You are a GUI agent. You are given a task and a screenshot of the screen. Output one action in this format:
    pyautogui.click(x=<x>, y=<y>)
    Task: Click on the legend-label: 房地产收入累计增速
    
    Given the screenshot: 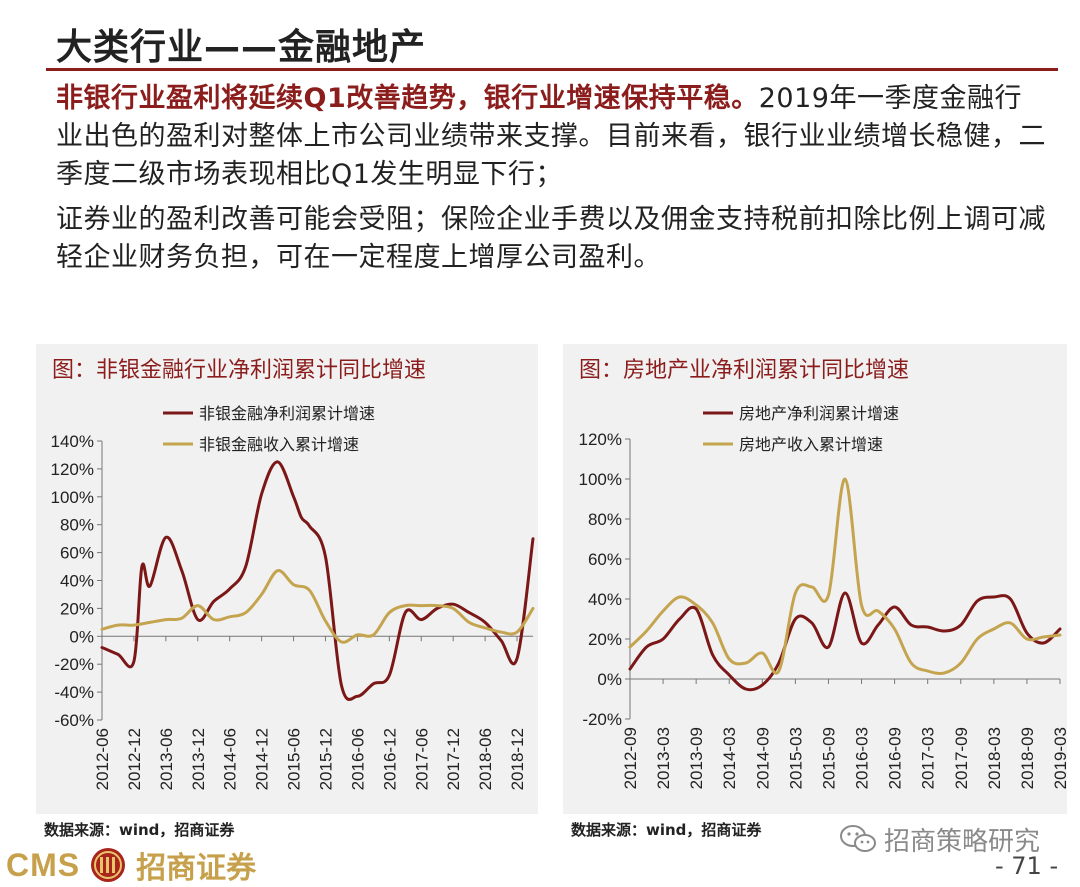 What is the action you would take?
    pyautogui.click(x=811, y=444)
    